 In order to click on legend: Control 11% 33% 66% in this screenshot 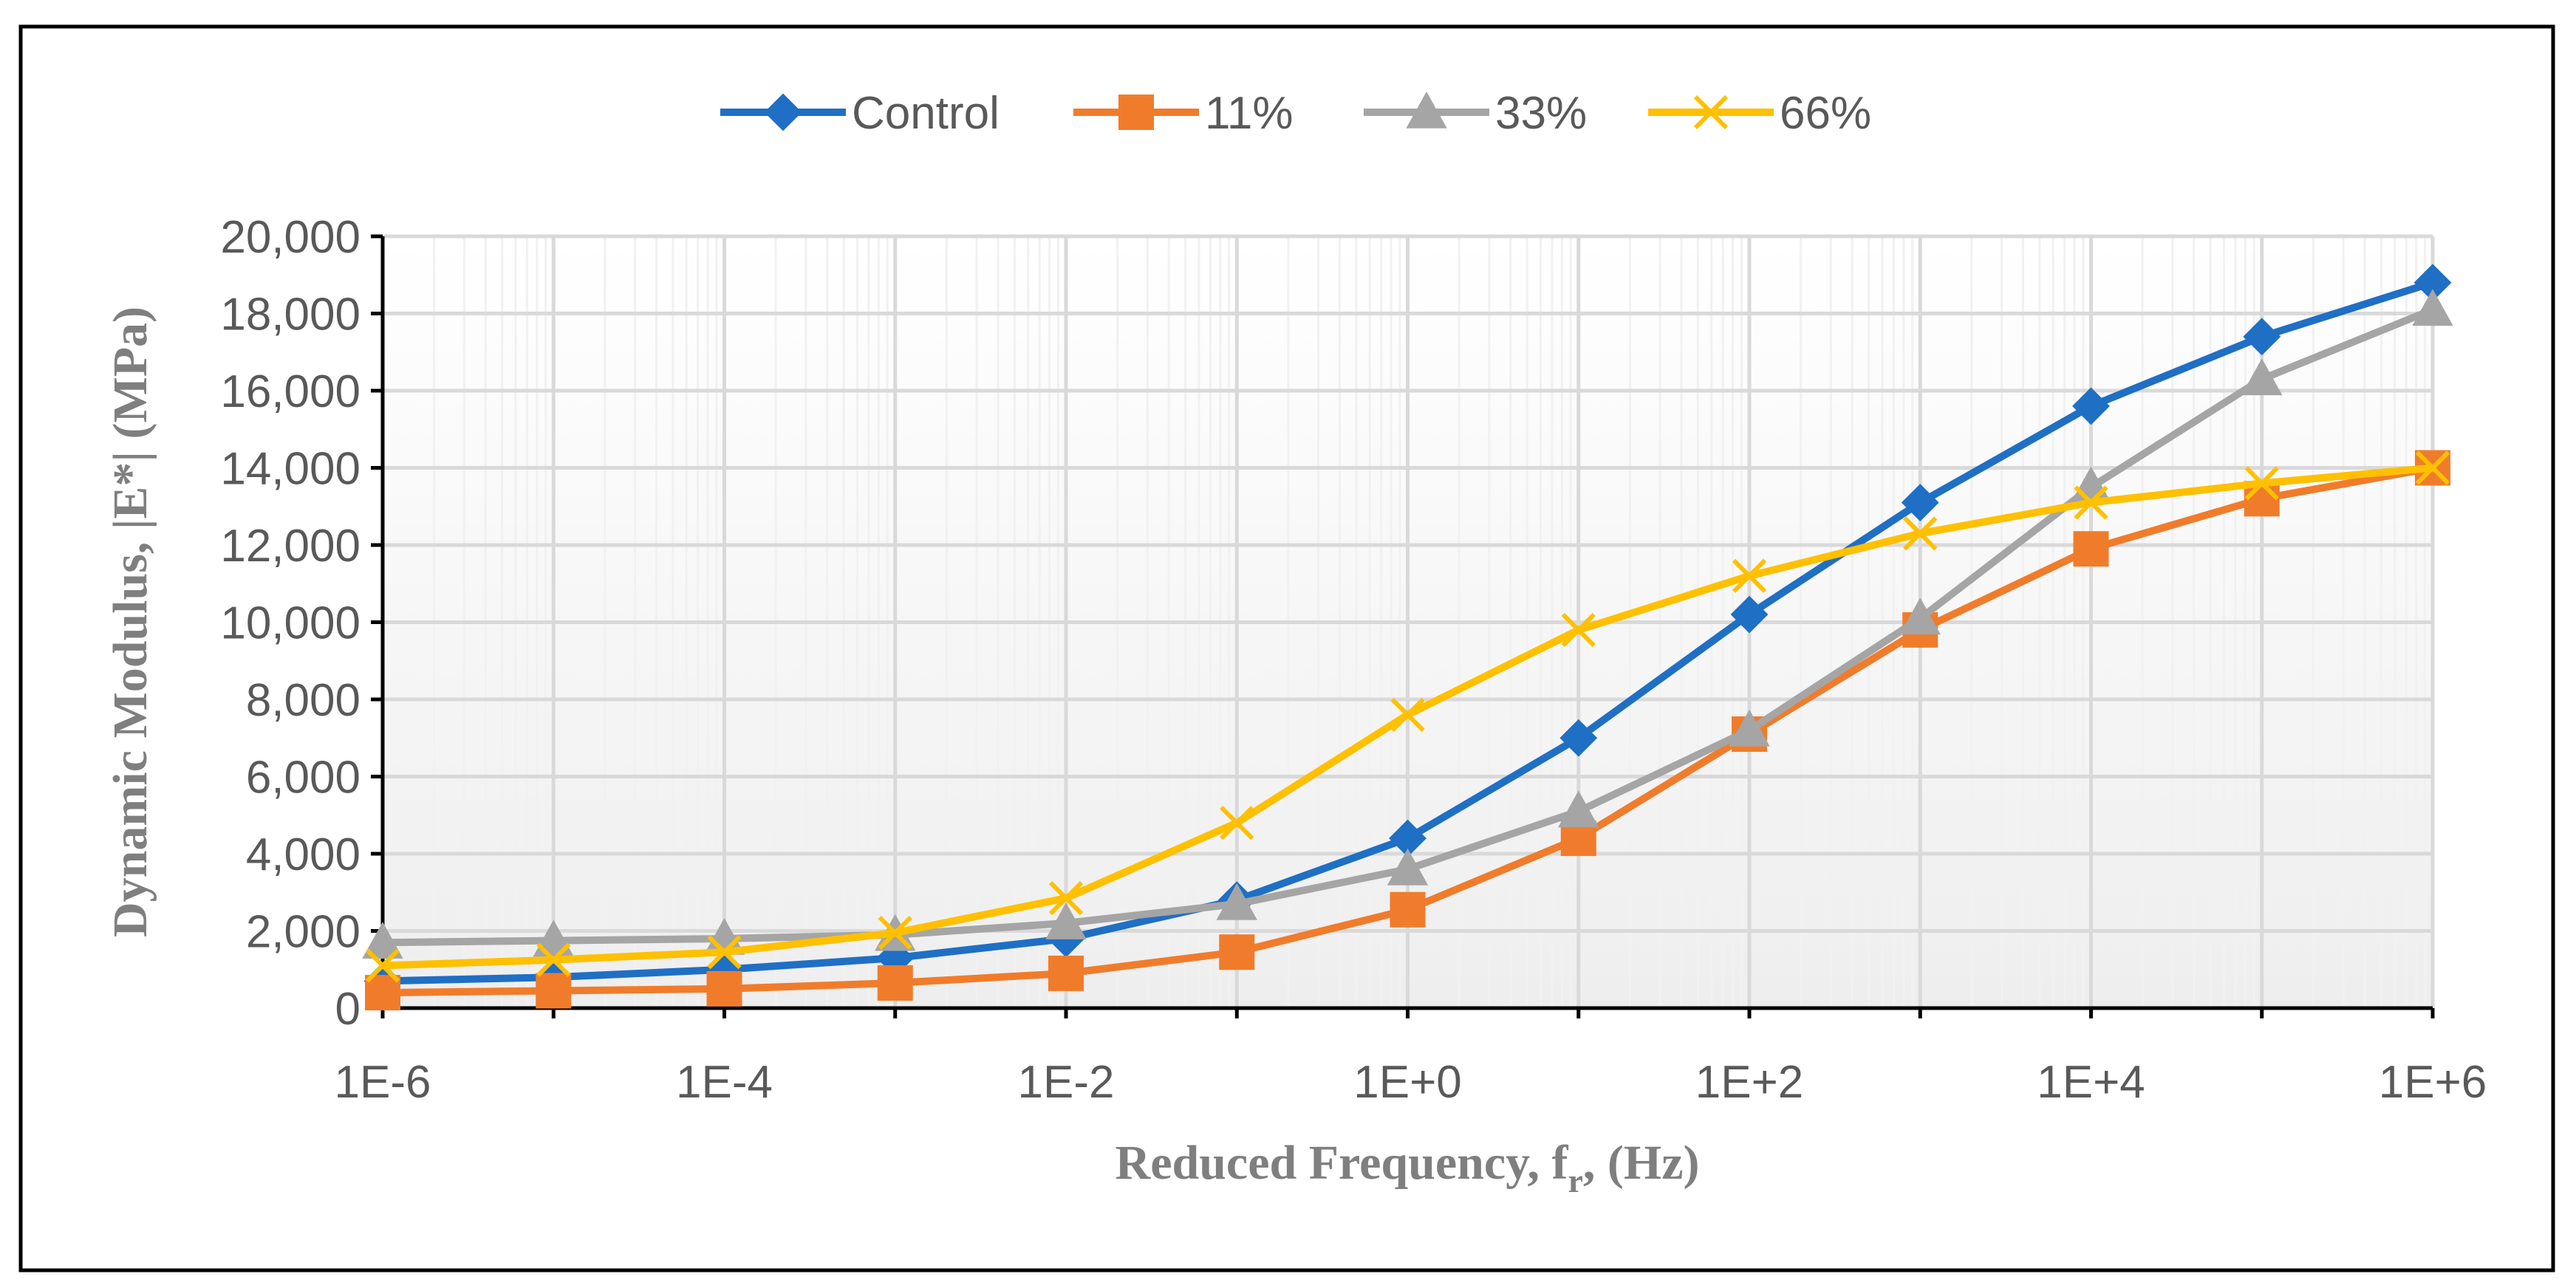, I will do `click(1295, 113)`.